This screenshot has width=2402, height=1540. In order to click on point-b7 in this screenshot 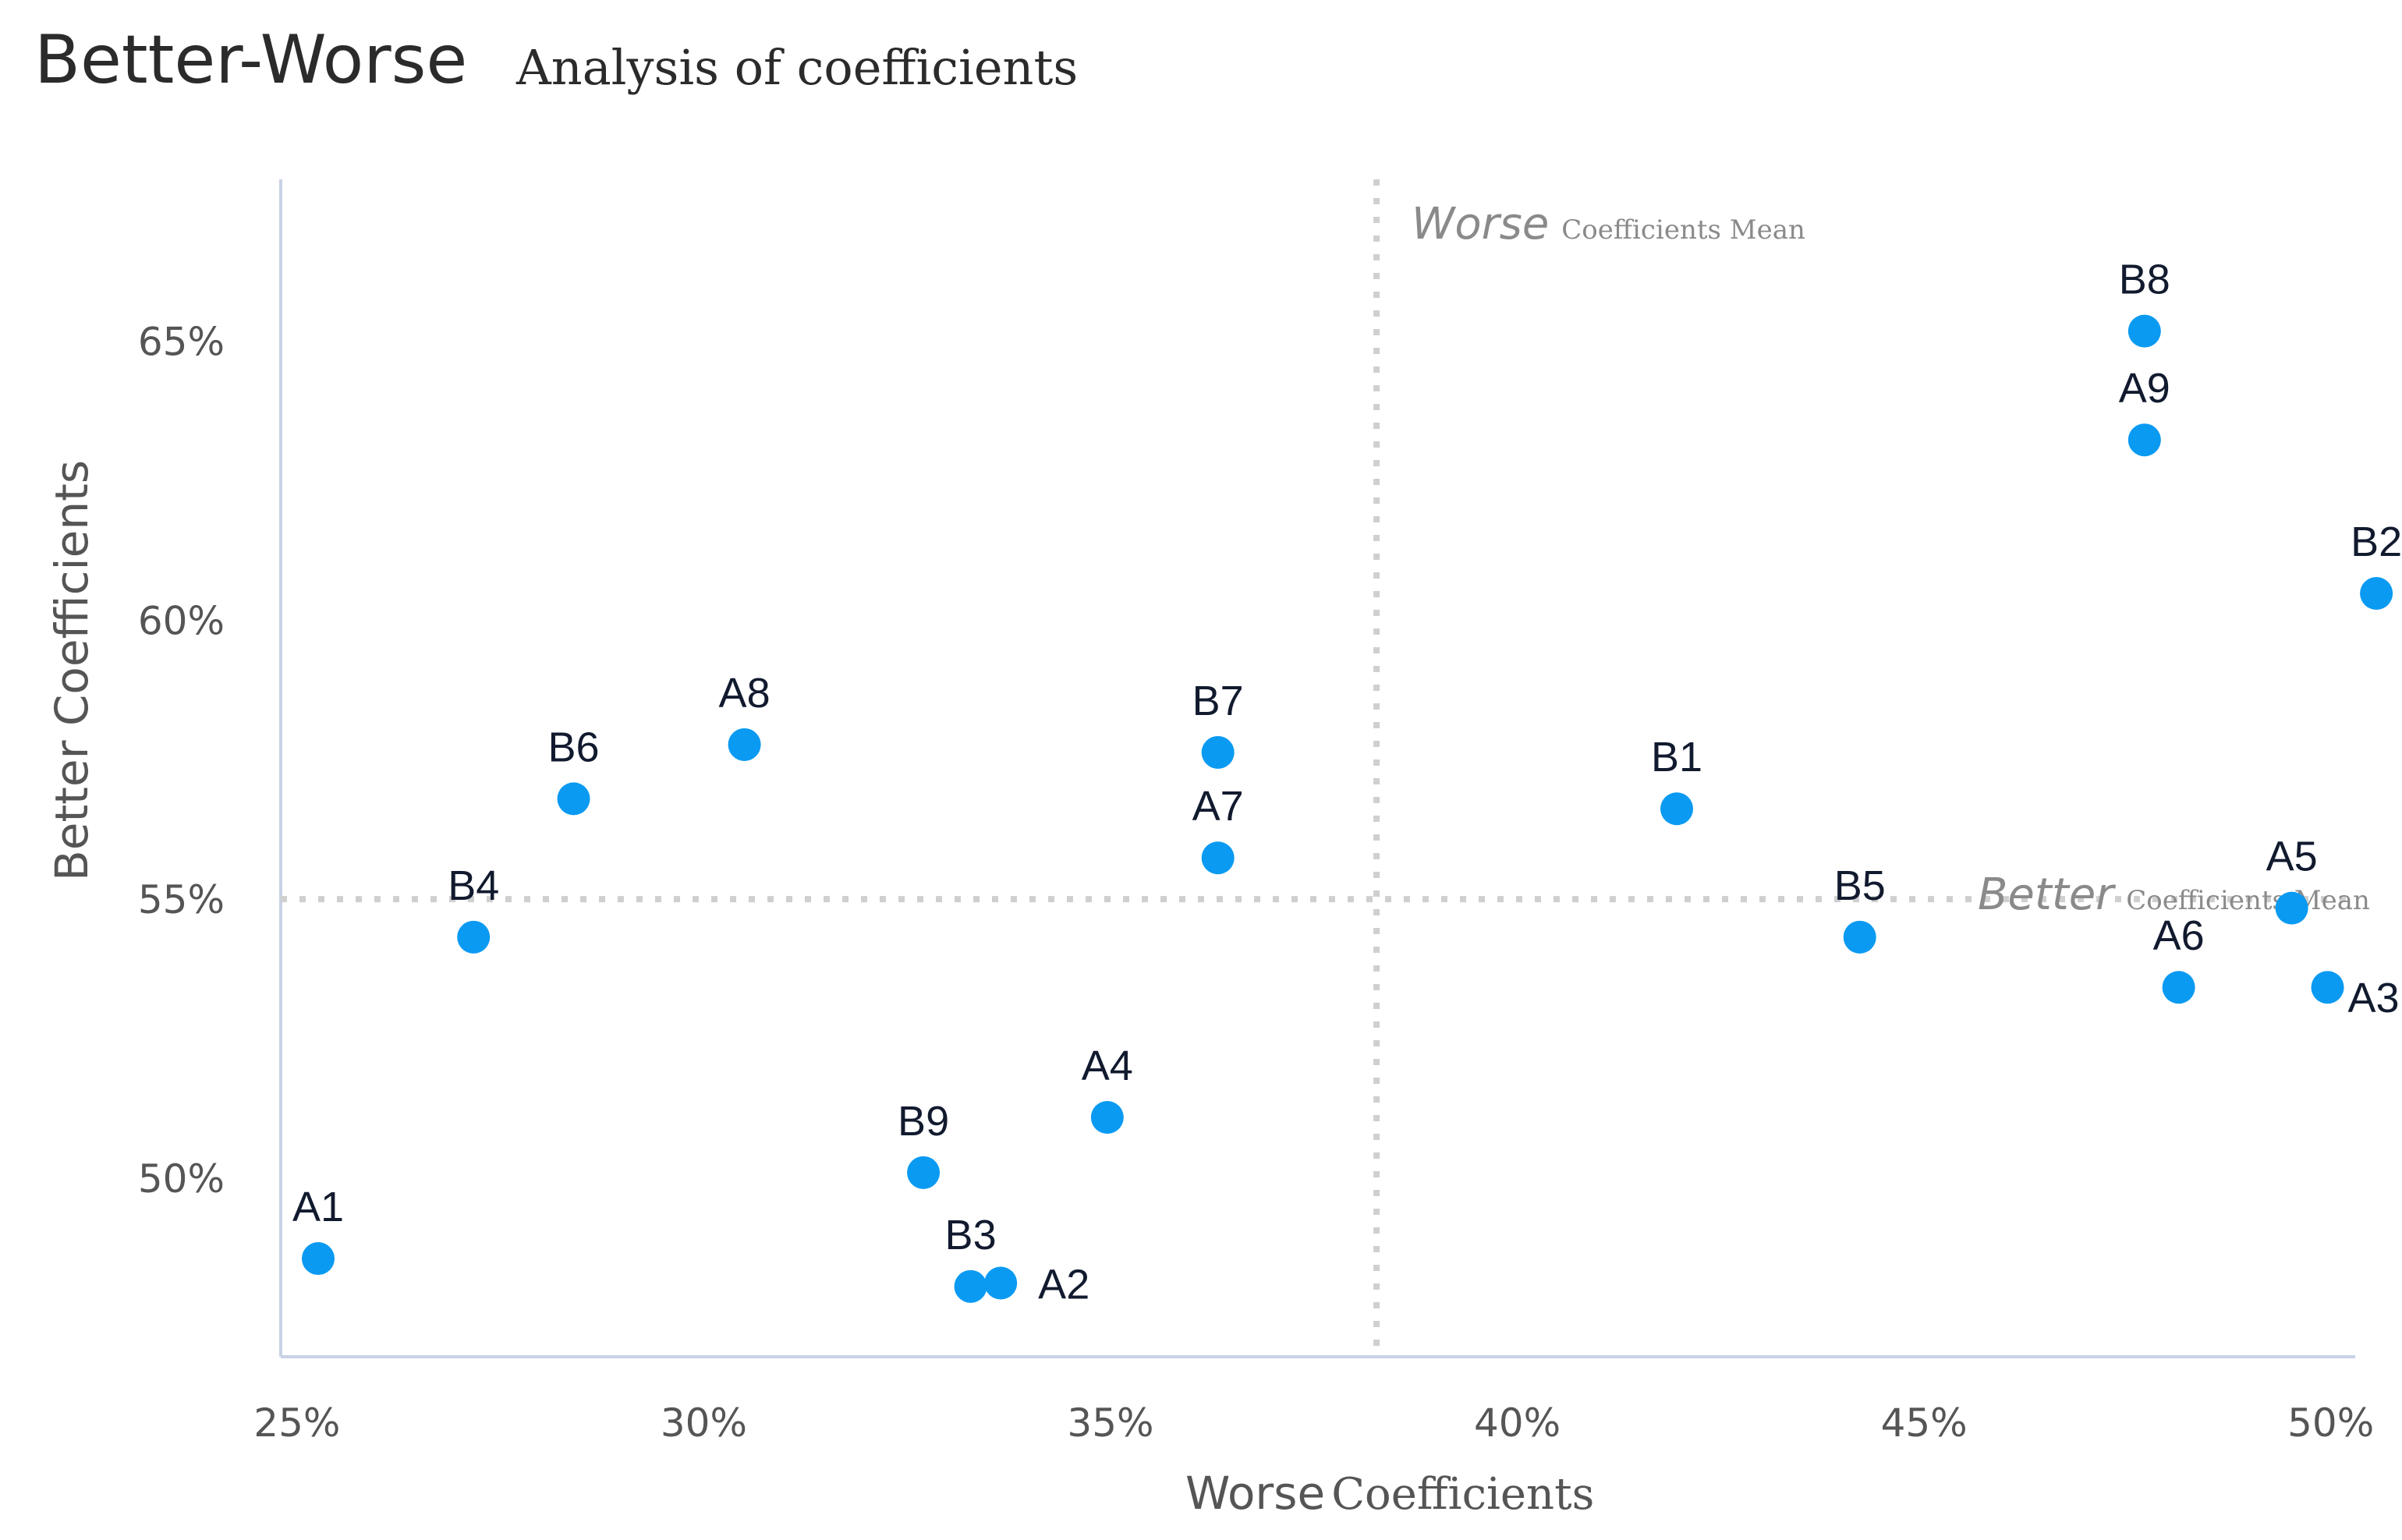, I will do `click(1218, 752)`.